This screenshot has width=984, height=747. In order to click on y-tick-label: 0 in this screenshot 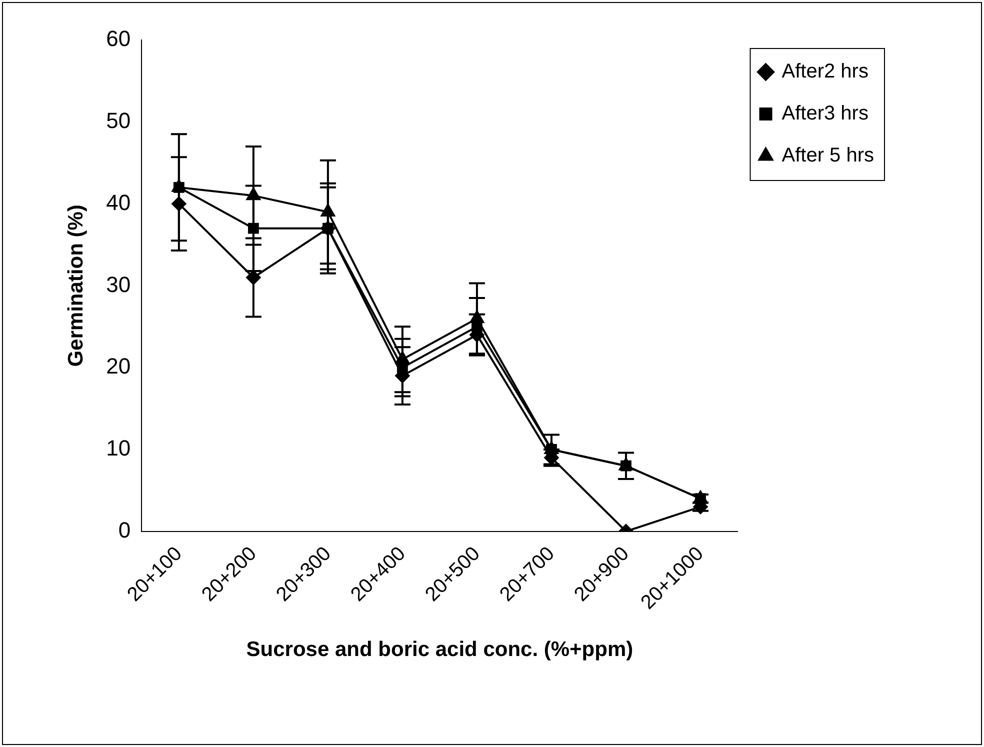, I will do `click(124, 529)`.